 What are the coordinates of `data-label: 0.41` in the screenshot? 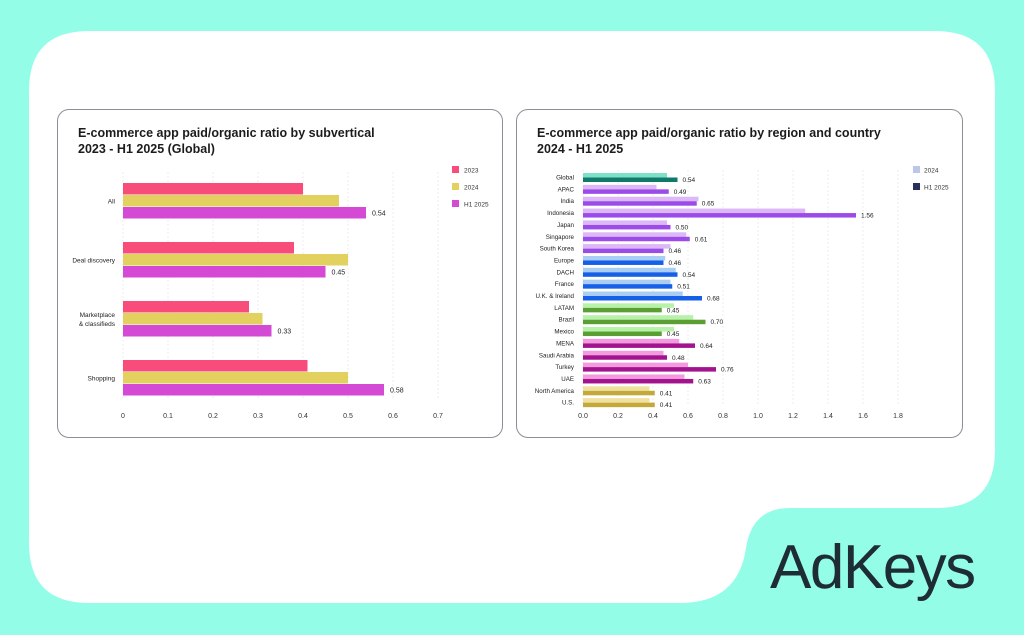 It's located at (666, 393).